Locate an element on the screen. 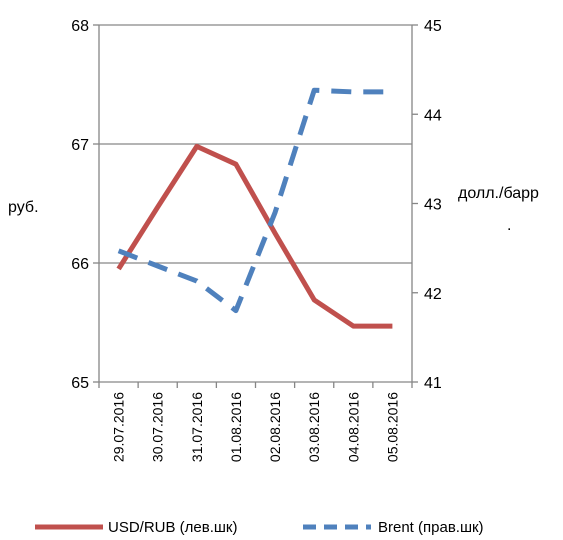 The image size is (563, 540). legend-label-brent: Brent (прав.шк) is located at coordinates (431, 527).